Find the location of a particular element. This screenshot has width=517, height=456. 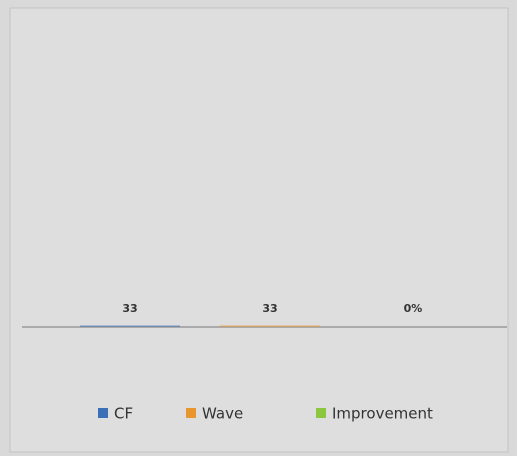

legend-label: Improvement is located at coordinates (382, 414).